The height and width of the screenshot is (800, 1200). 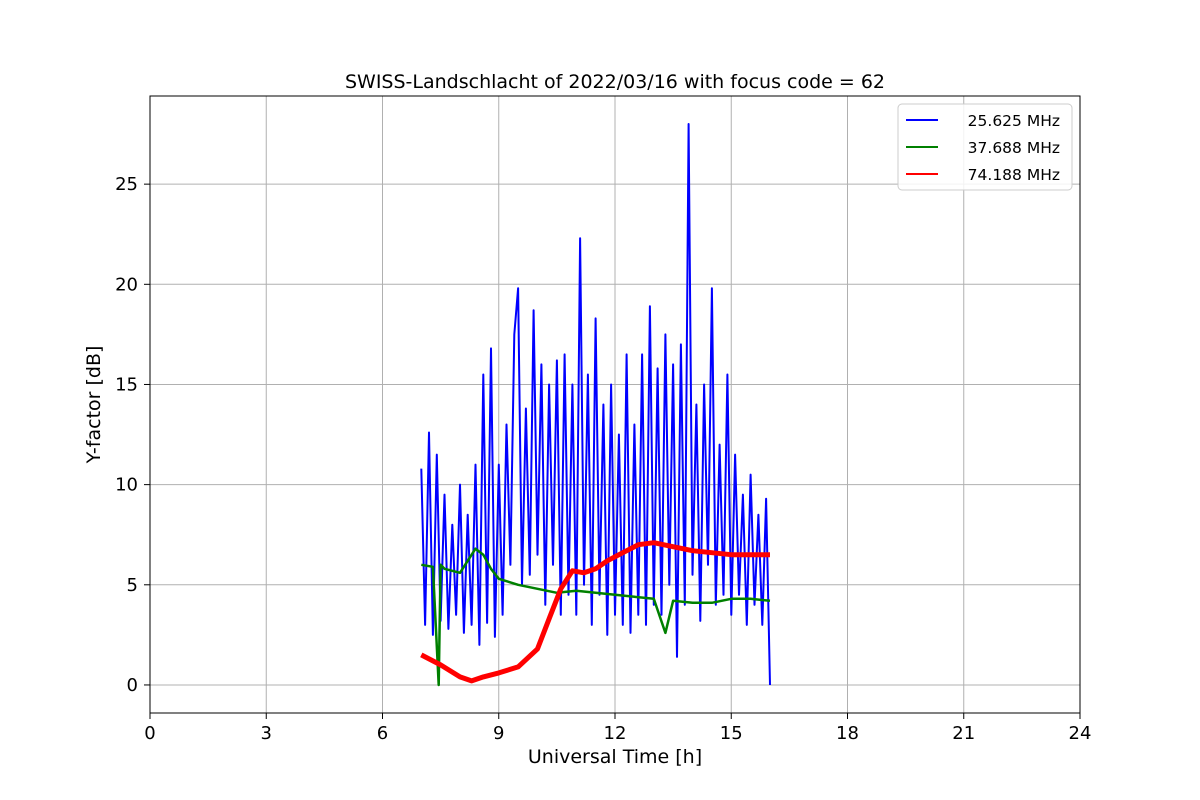 What do you see at coordinates (126, 384) in the screenshot?
I see `y-tick-label: 15` at bounding box center [126, 384].